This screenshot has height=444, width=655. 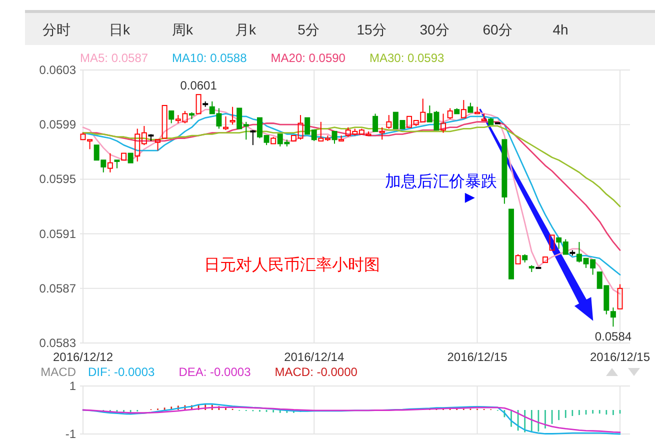 What do you see at coordinates (199, 85) in the screenshot?
I see `annotation: 0.0601` at bounding box center [199, 85].